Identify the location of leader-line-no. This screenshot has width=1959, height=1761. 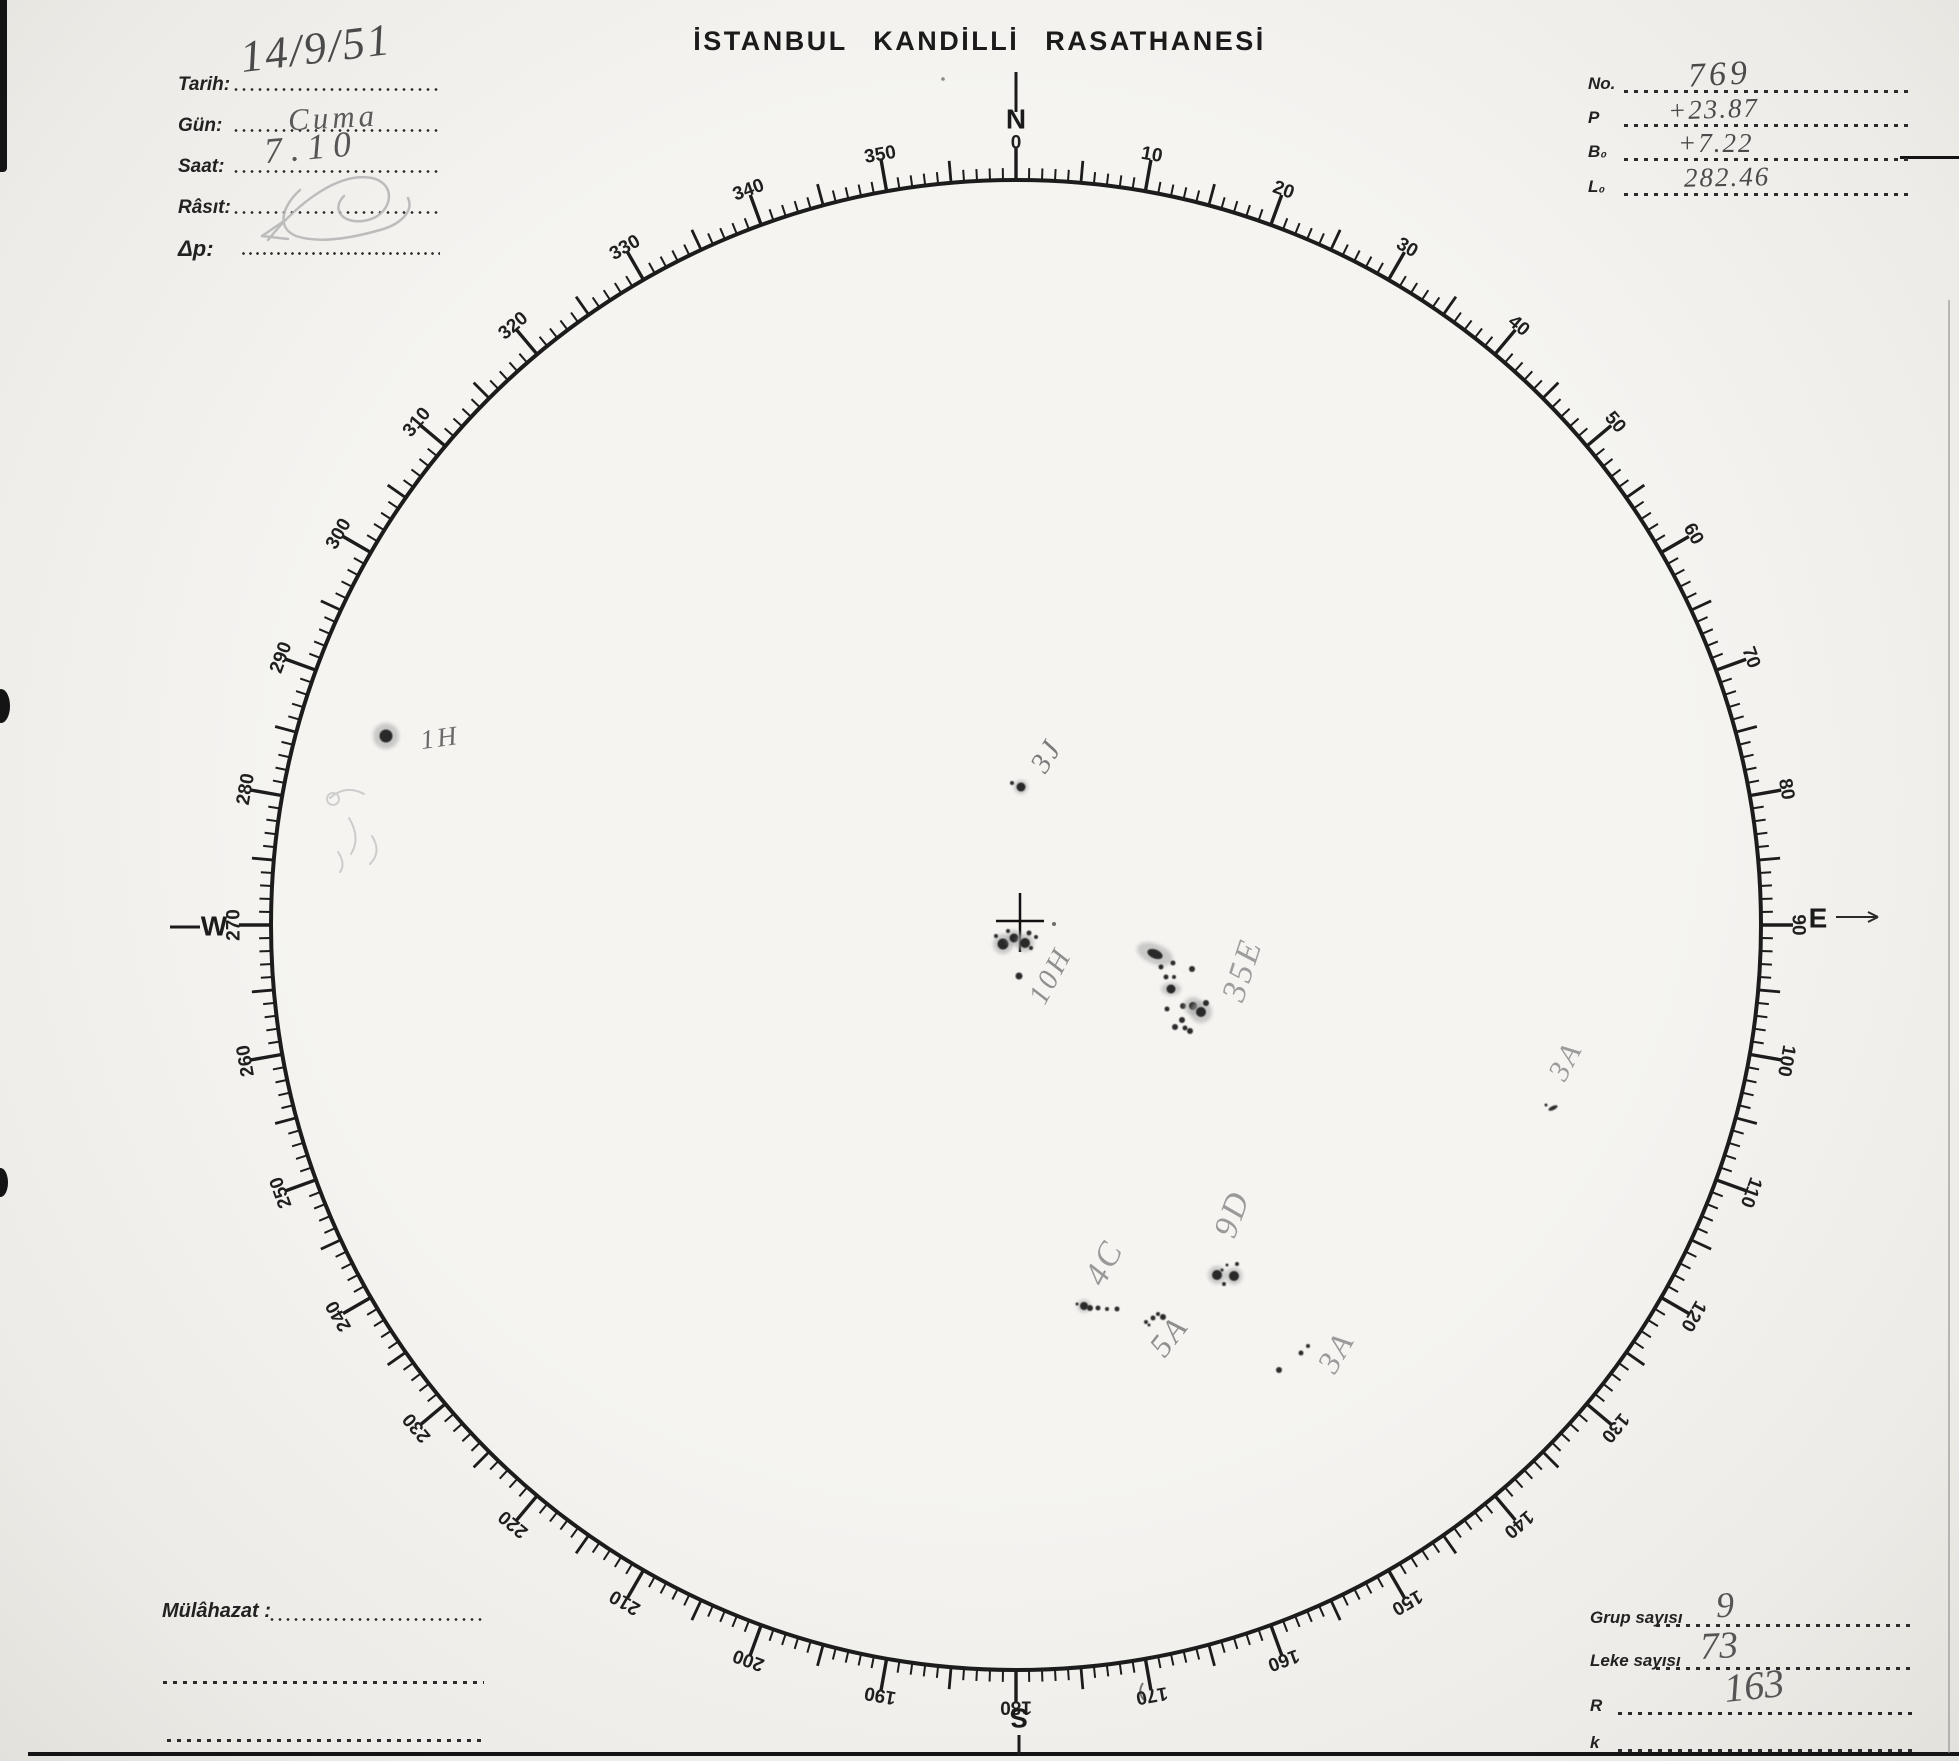
(1766, 91).